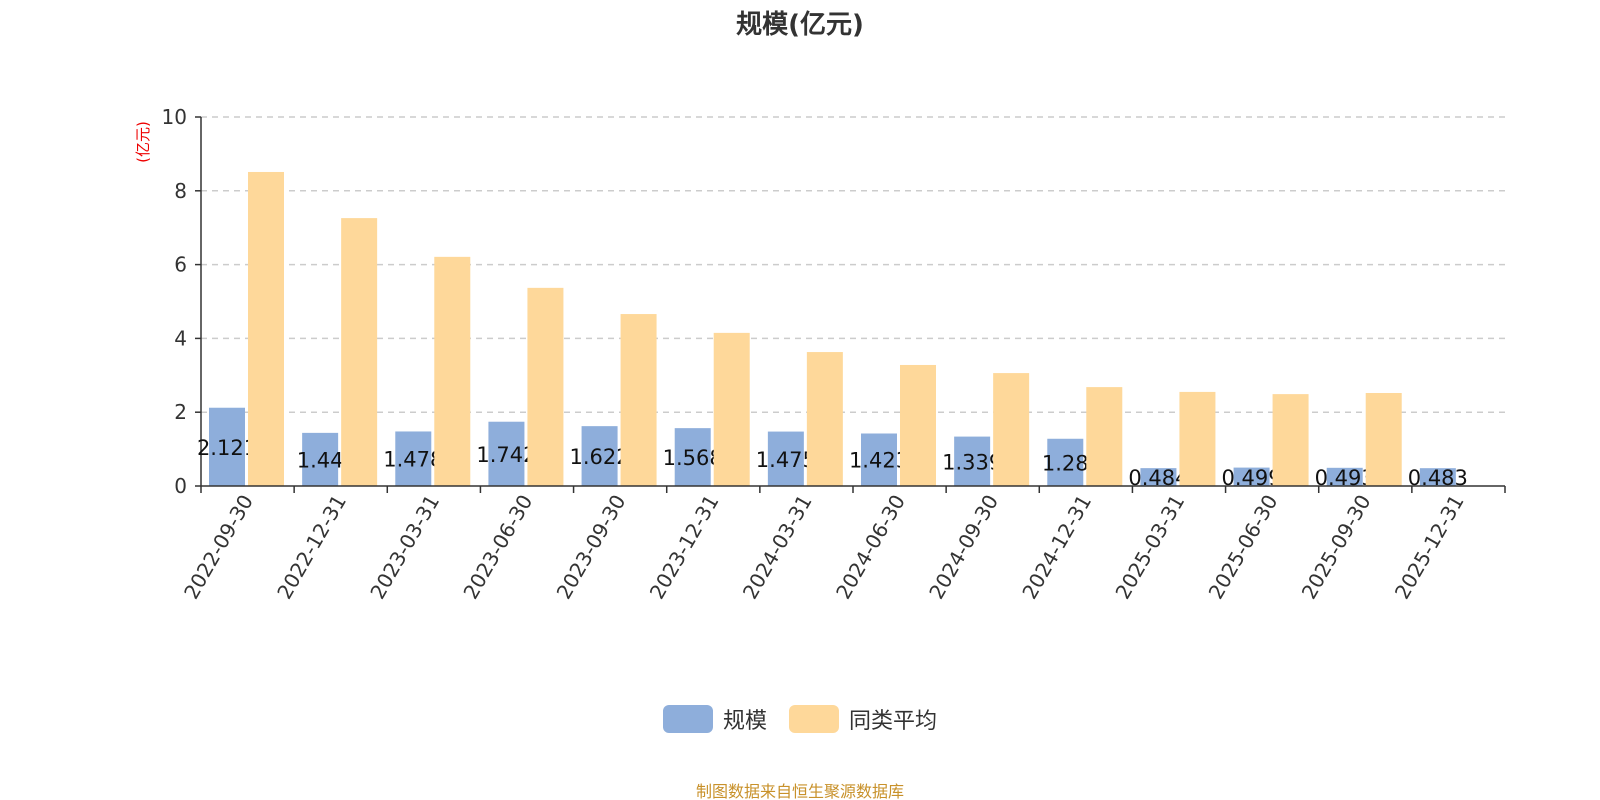 This screenshot has width=1600, height=800. I want to click on y-tick-label: 0, so click(180, 486).